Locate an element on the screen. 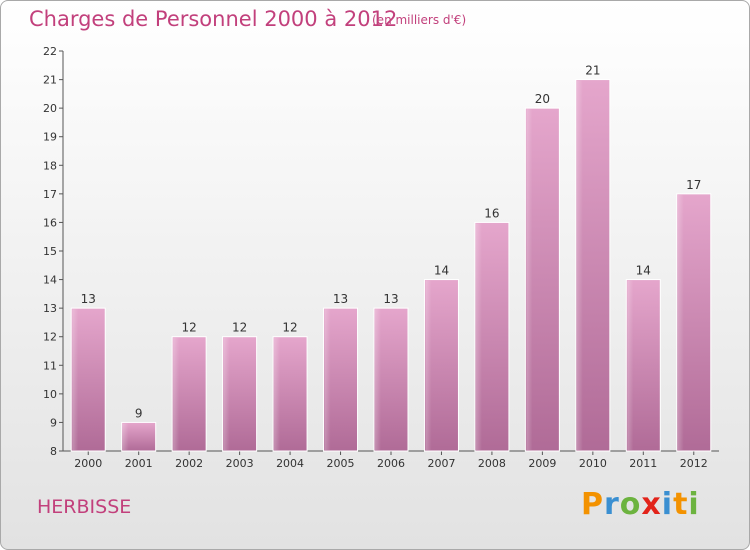 This screenshot has width=750, height=550. y-tick-label: 9 is located at coordinates (53, 422).